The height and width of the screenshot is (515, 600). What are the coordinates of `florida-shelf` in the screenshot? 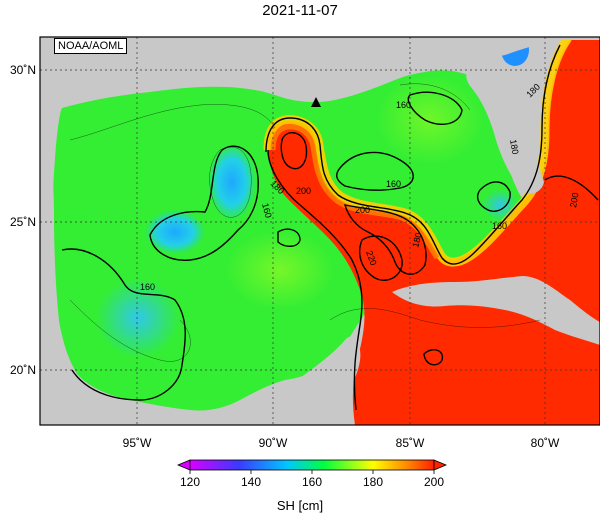 It's located at (430, 120).